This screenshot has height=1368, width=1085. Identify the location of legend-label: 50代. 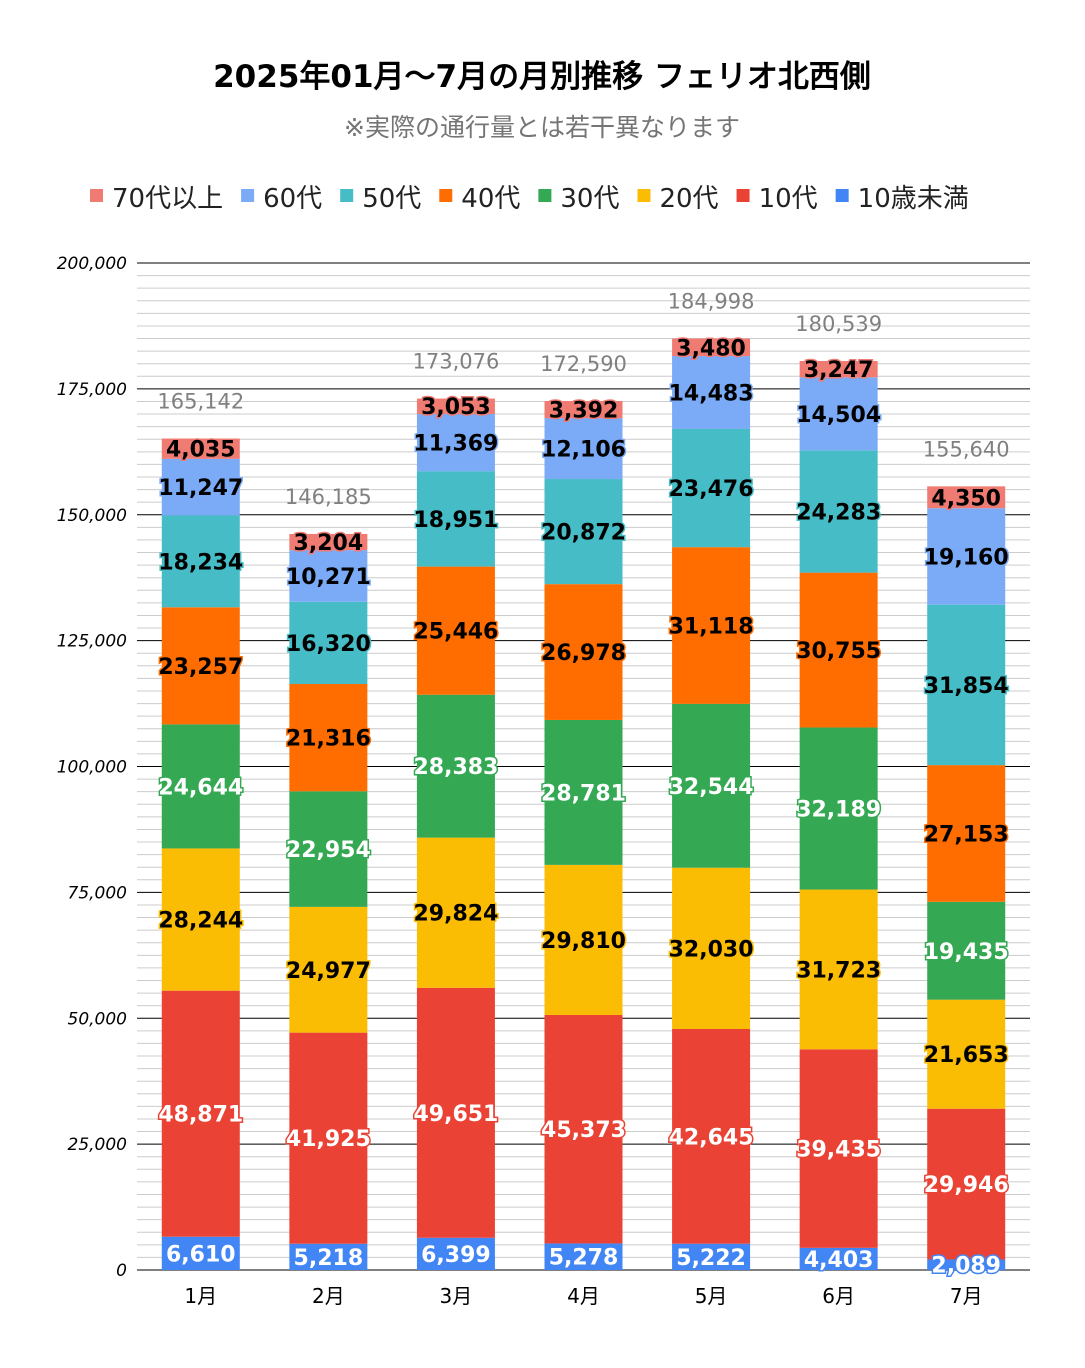
(391, 199).